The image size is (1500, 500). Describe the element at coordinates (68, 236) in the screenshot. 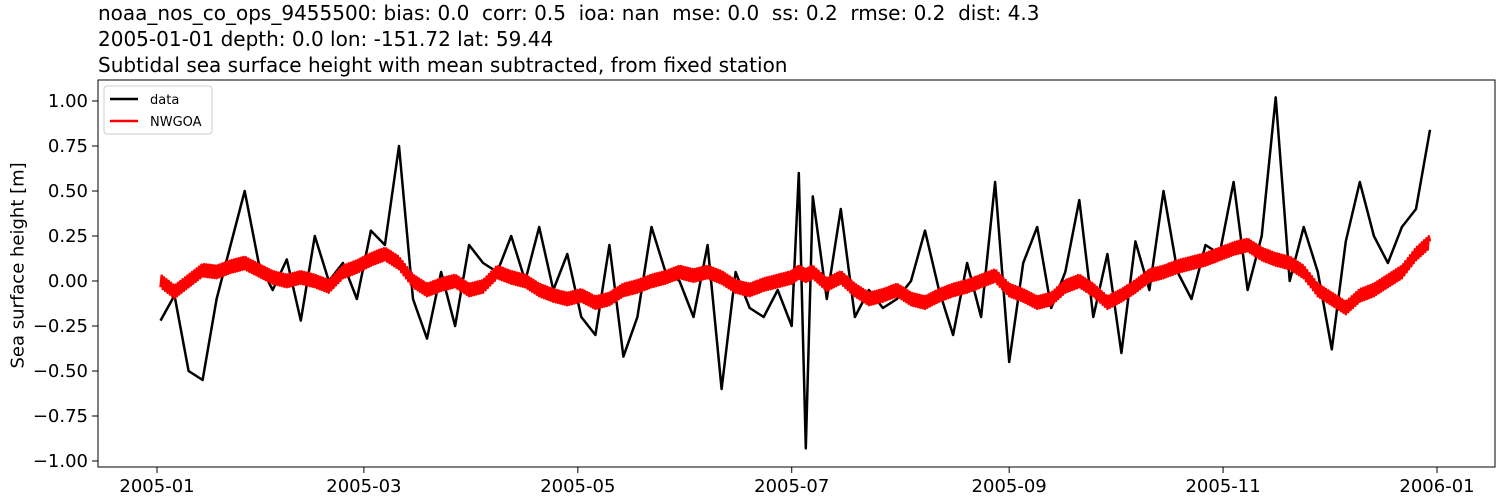

I see `y-tick-label: 0.25` at that location.